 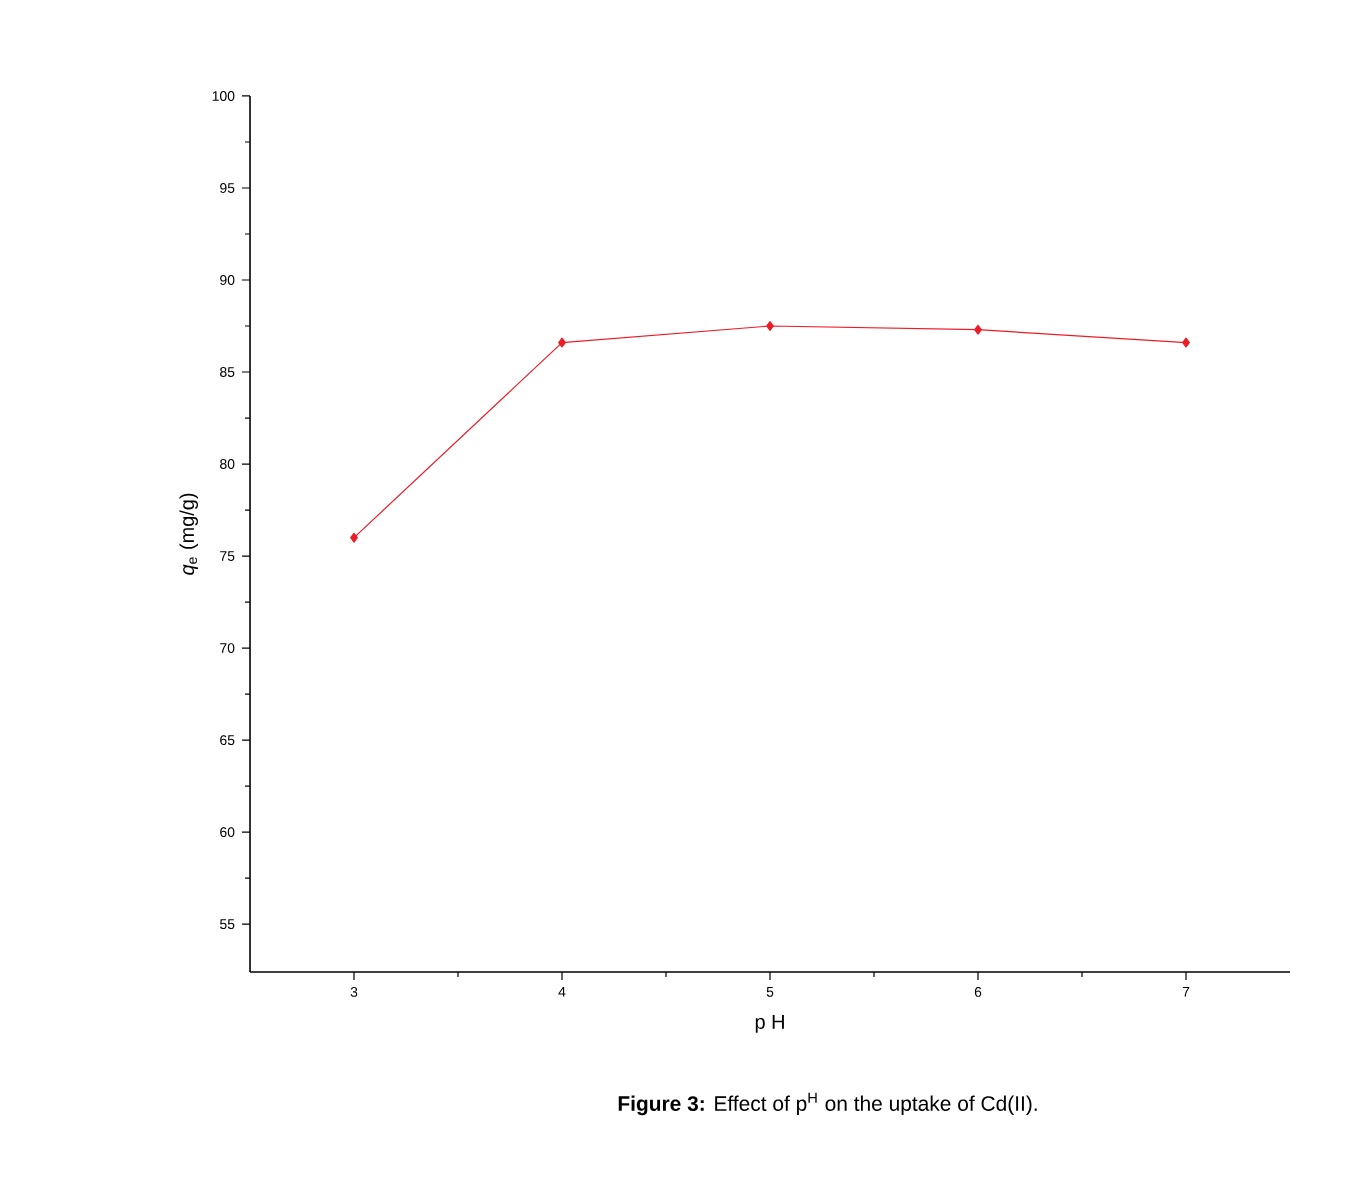 What do you see at coordinates (189, 534) in the screenshot?
I see `y-axis-title: q$_{e}$ (mg/g)` at bounding box center [189, 534].